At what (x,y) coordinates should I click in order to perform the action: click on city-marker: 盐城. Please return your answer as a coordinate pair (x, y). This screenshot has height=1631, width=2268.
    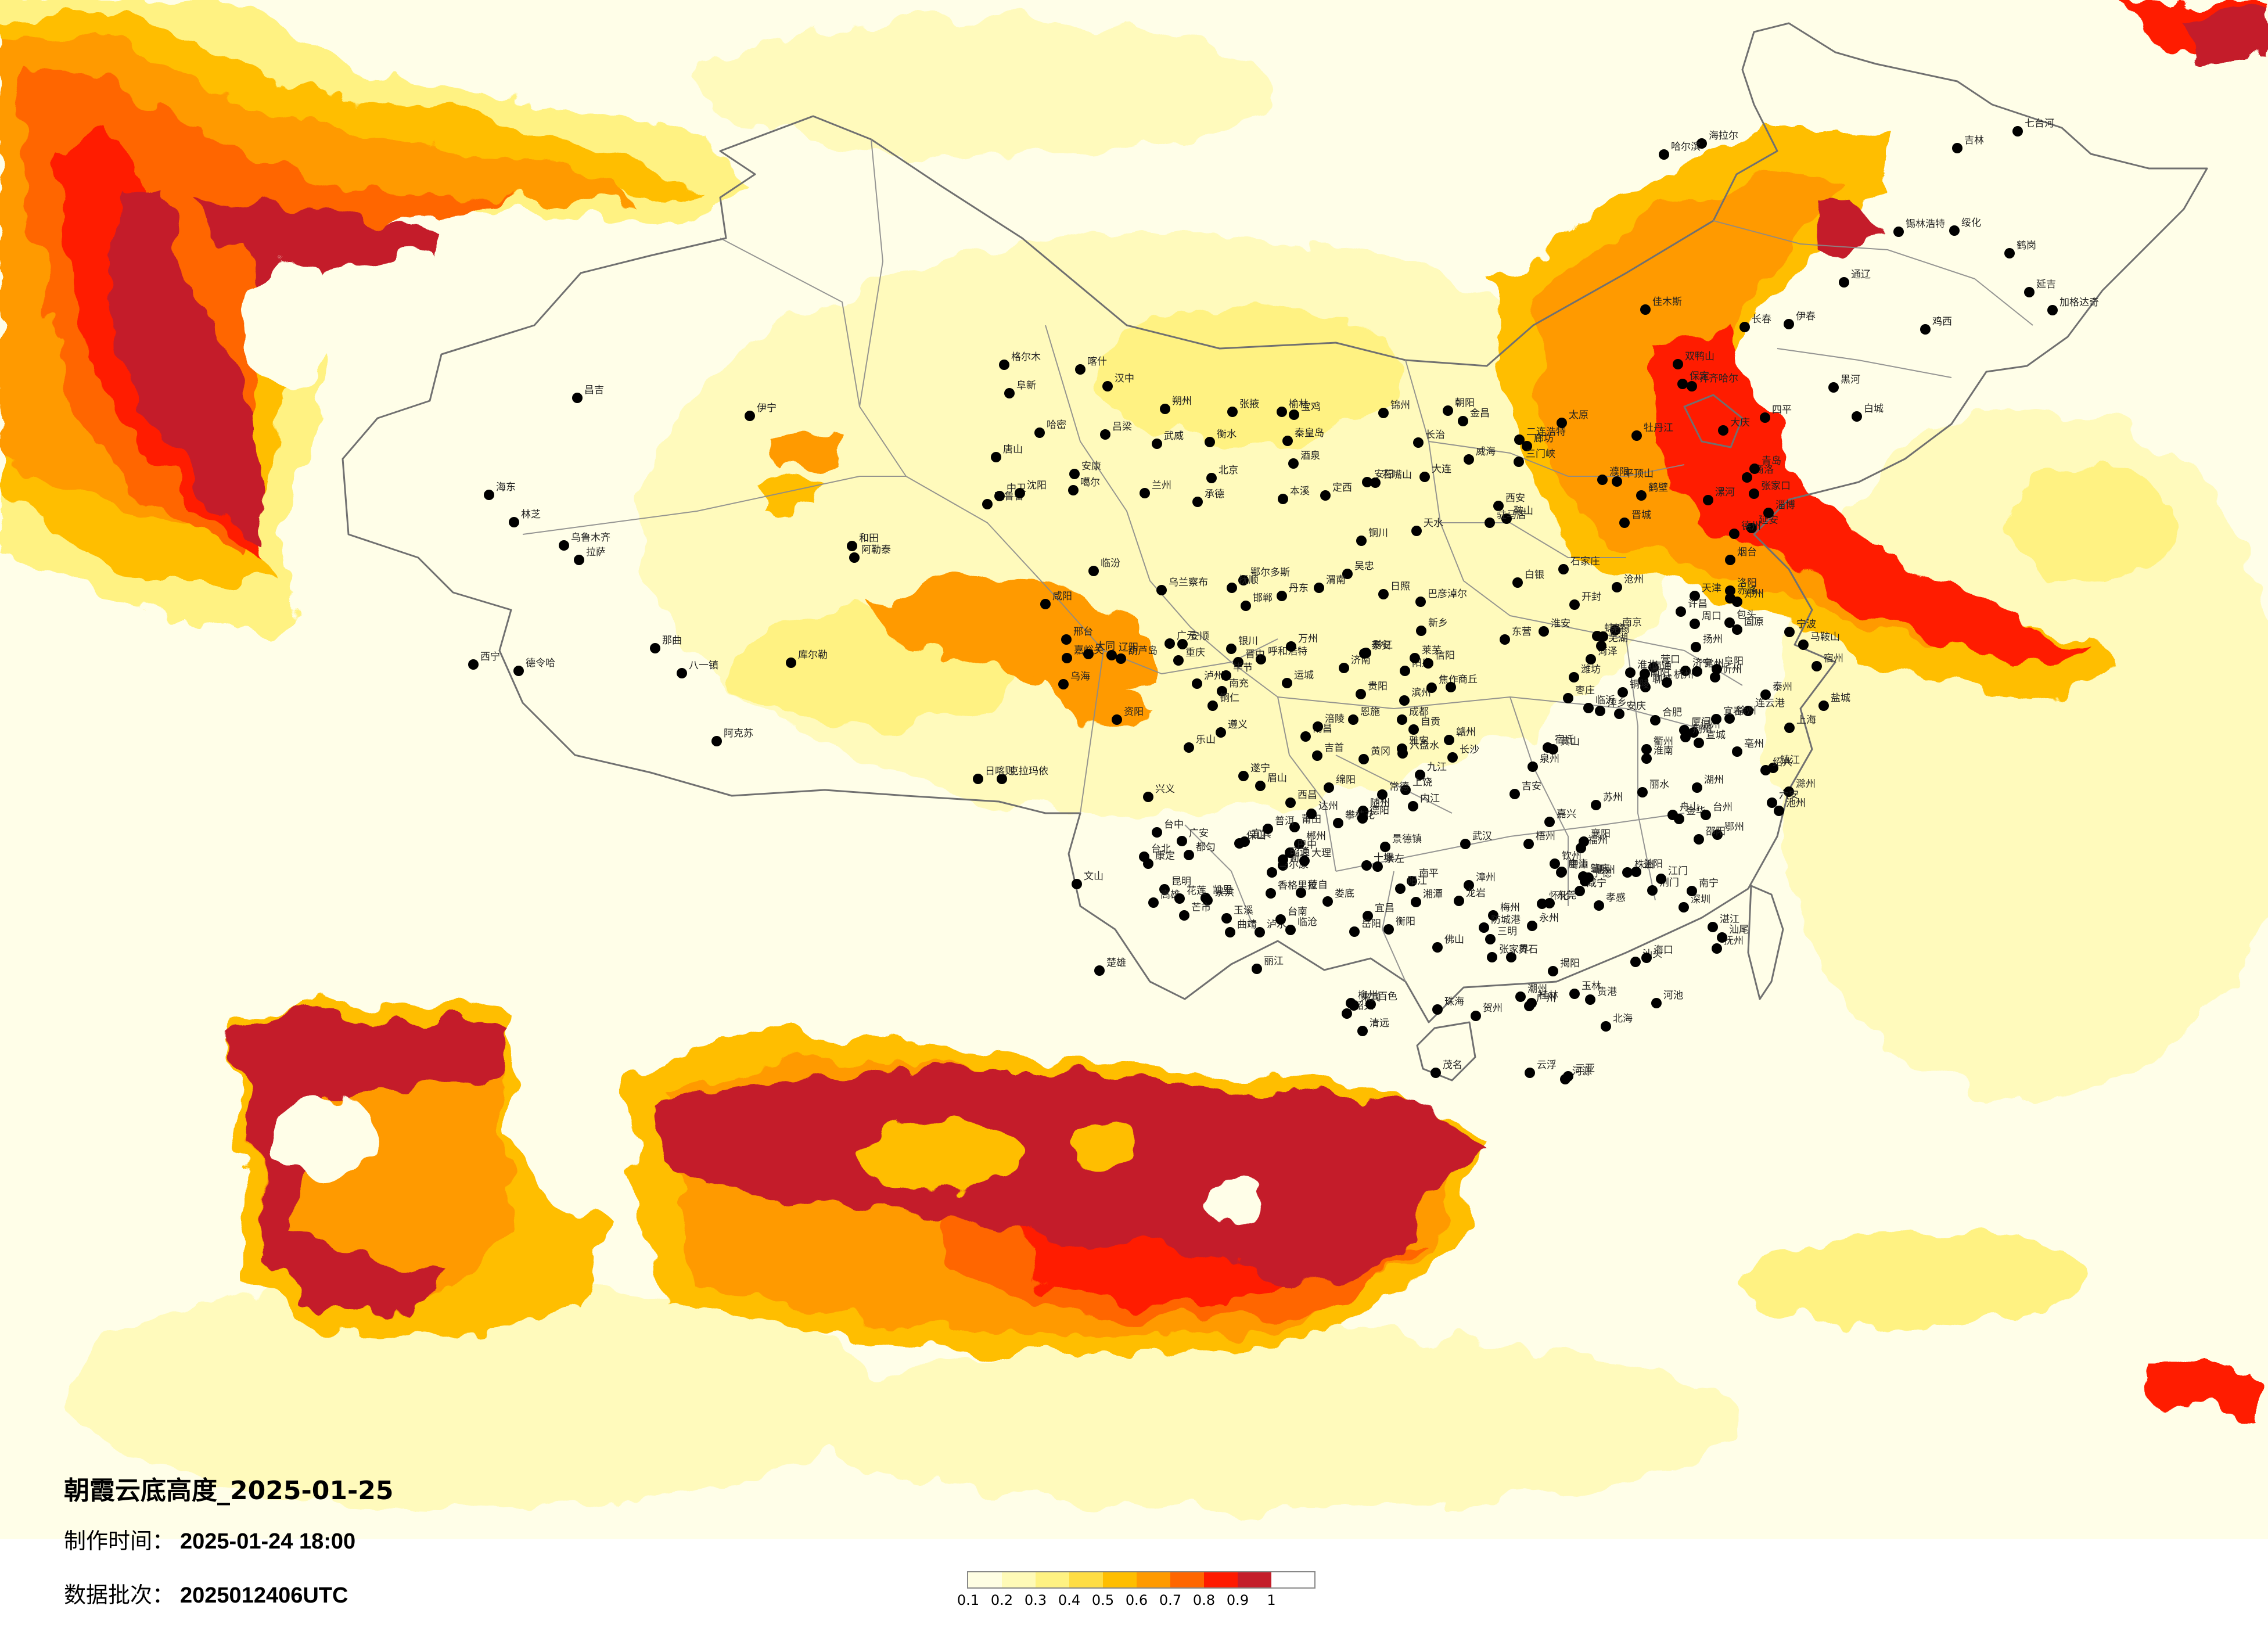
    Looking at the image, I should click on (1834, 701).